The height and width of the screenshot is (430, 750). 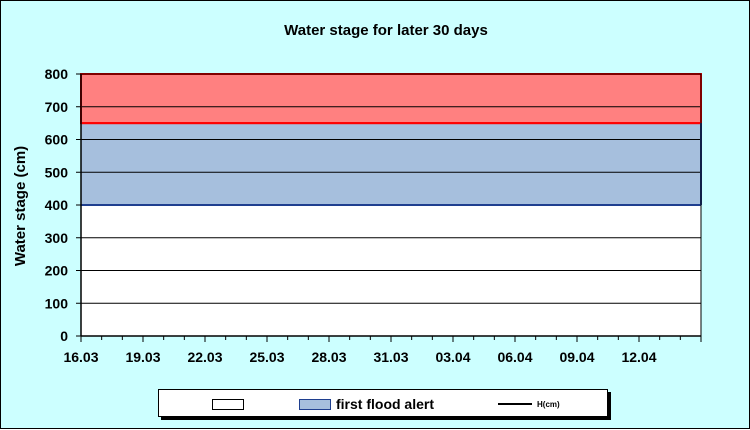 What do you see at coordinates (57, 303) in the screenshot?
I see `y-tick-label-1: 100` at bounding box center [57, 303].